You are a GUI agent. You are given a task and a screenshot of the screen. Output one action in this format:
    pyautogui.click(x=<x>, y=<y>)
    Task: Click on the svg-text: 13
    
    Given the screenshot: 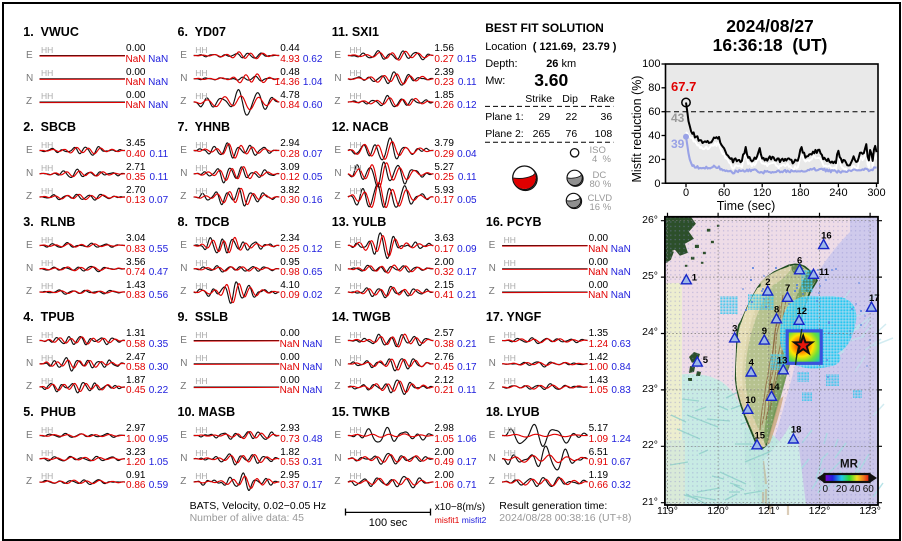 What is the action you would take?
    pyautogui.click(x=782, y=361)
    